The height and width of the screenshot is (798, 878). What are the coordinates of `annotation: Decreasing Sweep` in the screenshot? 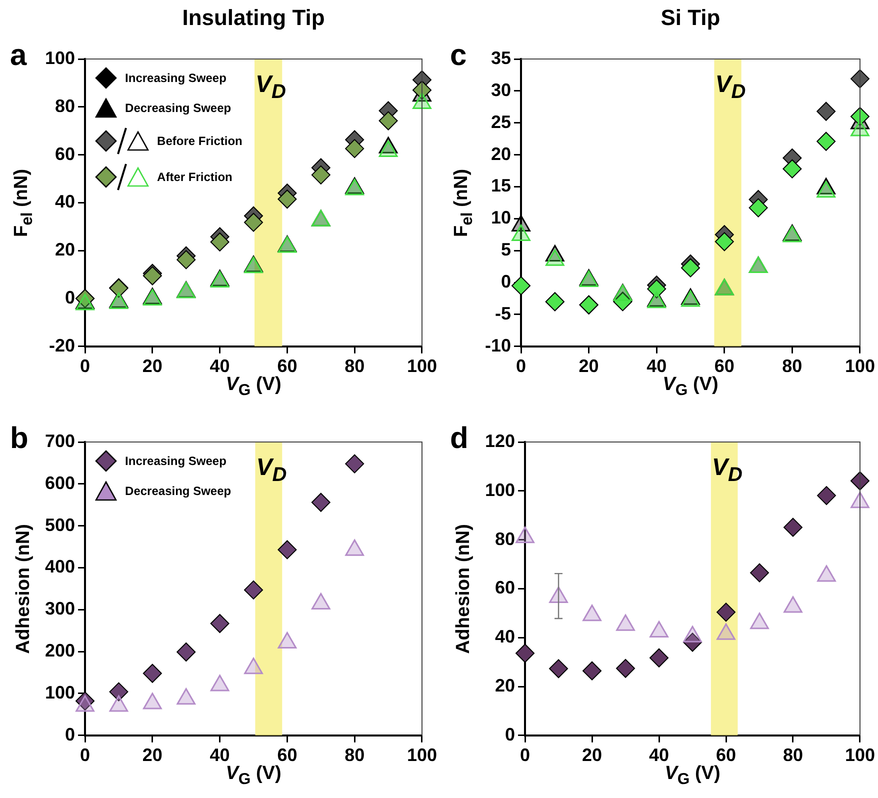 It's located at (178, 108).